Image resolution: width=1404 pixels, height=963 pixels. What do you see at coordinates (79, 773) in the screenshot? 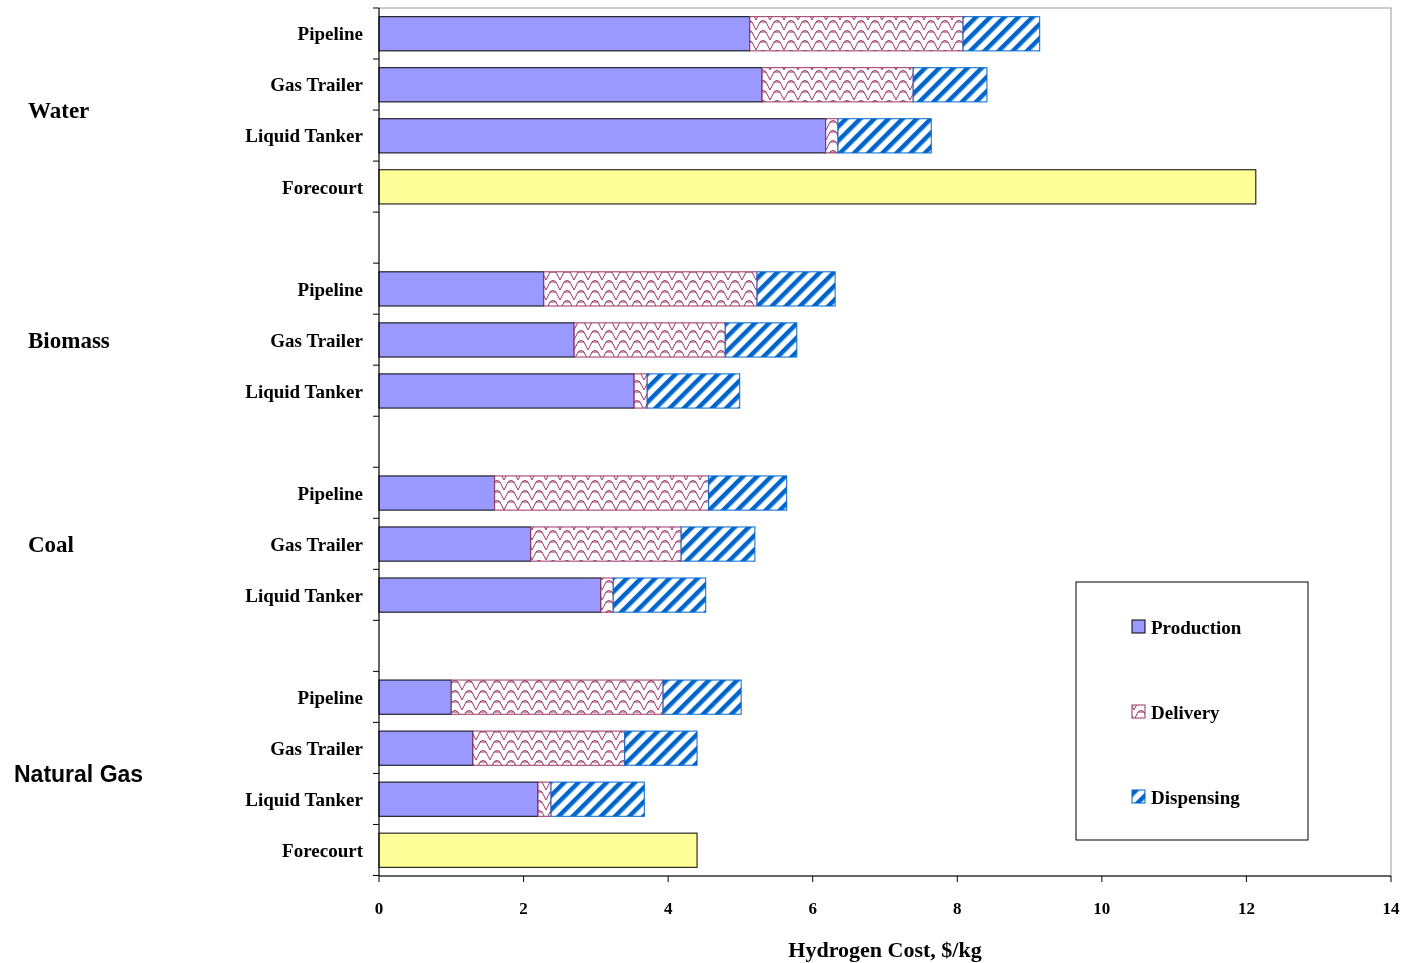
I see `text: Natural Gas` at bounding box center [79, 773].